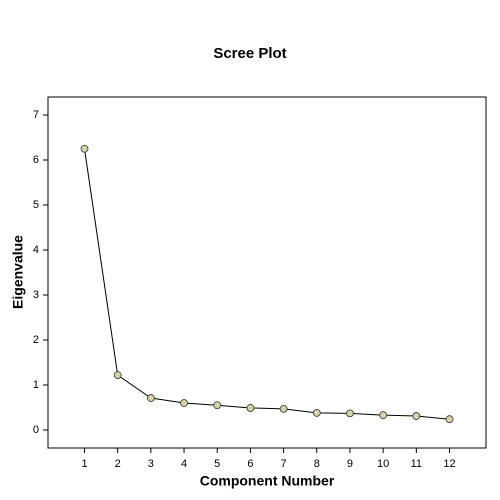 The width and height of the screenshot is (500, 500). I want to click on x-tick-label: 4, so click(184, 464).